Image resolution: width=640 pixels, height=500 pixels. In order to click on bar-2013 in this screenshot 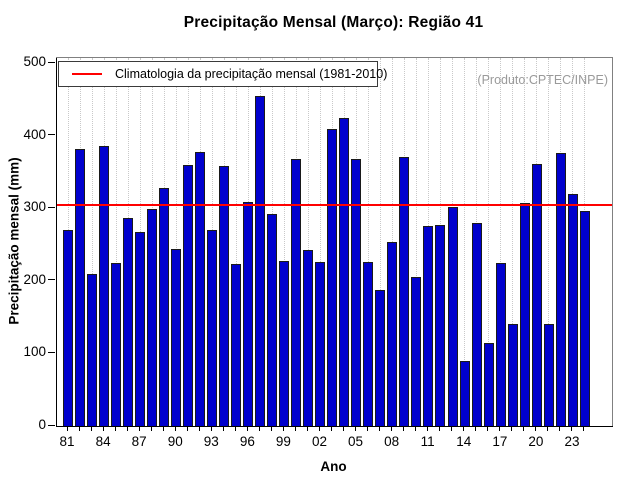, I will do `click(452, 316)`.